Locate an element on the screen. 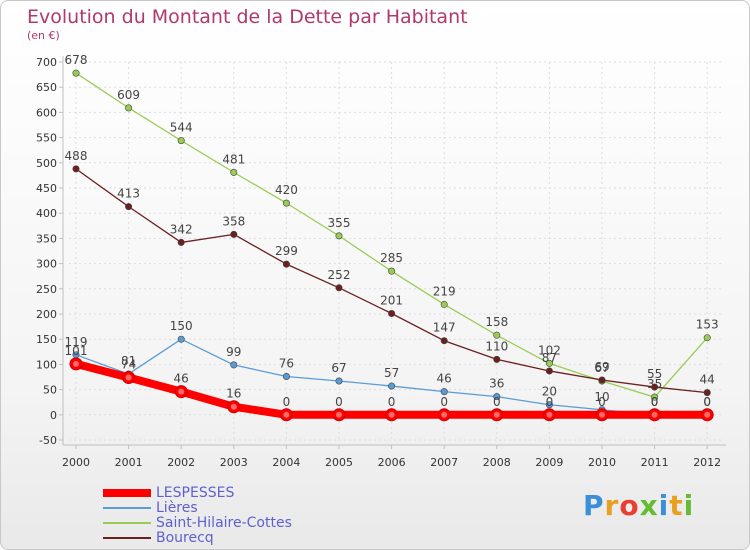  x-tick-label: 2006 is located at coordinates (392, 462).